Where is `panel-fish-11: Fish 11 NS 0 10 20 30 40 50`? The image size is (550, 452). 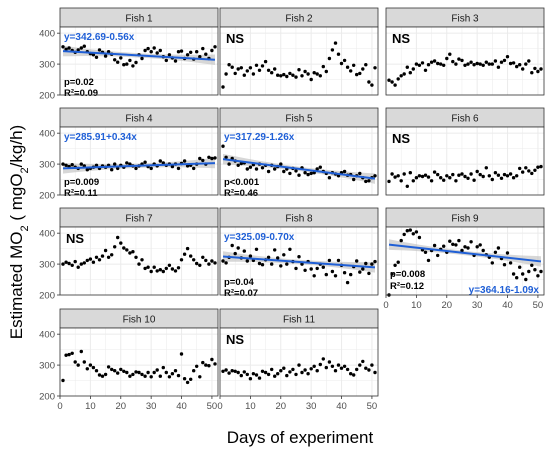 panel-fish-11: Fish 11 NS 0 10 20 30 40 50 is located at coordinates (298, 360).